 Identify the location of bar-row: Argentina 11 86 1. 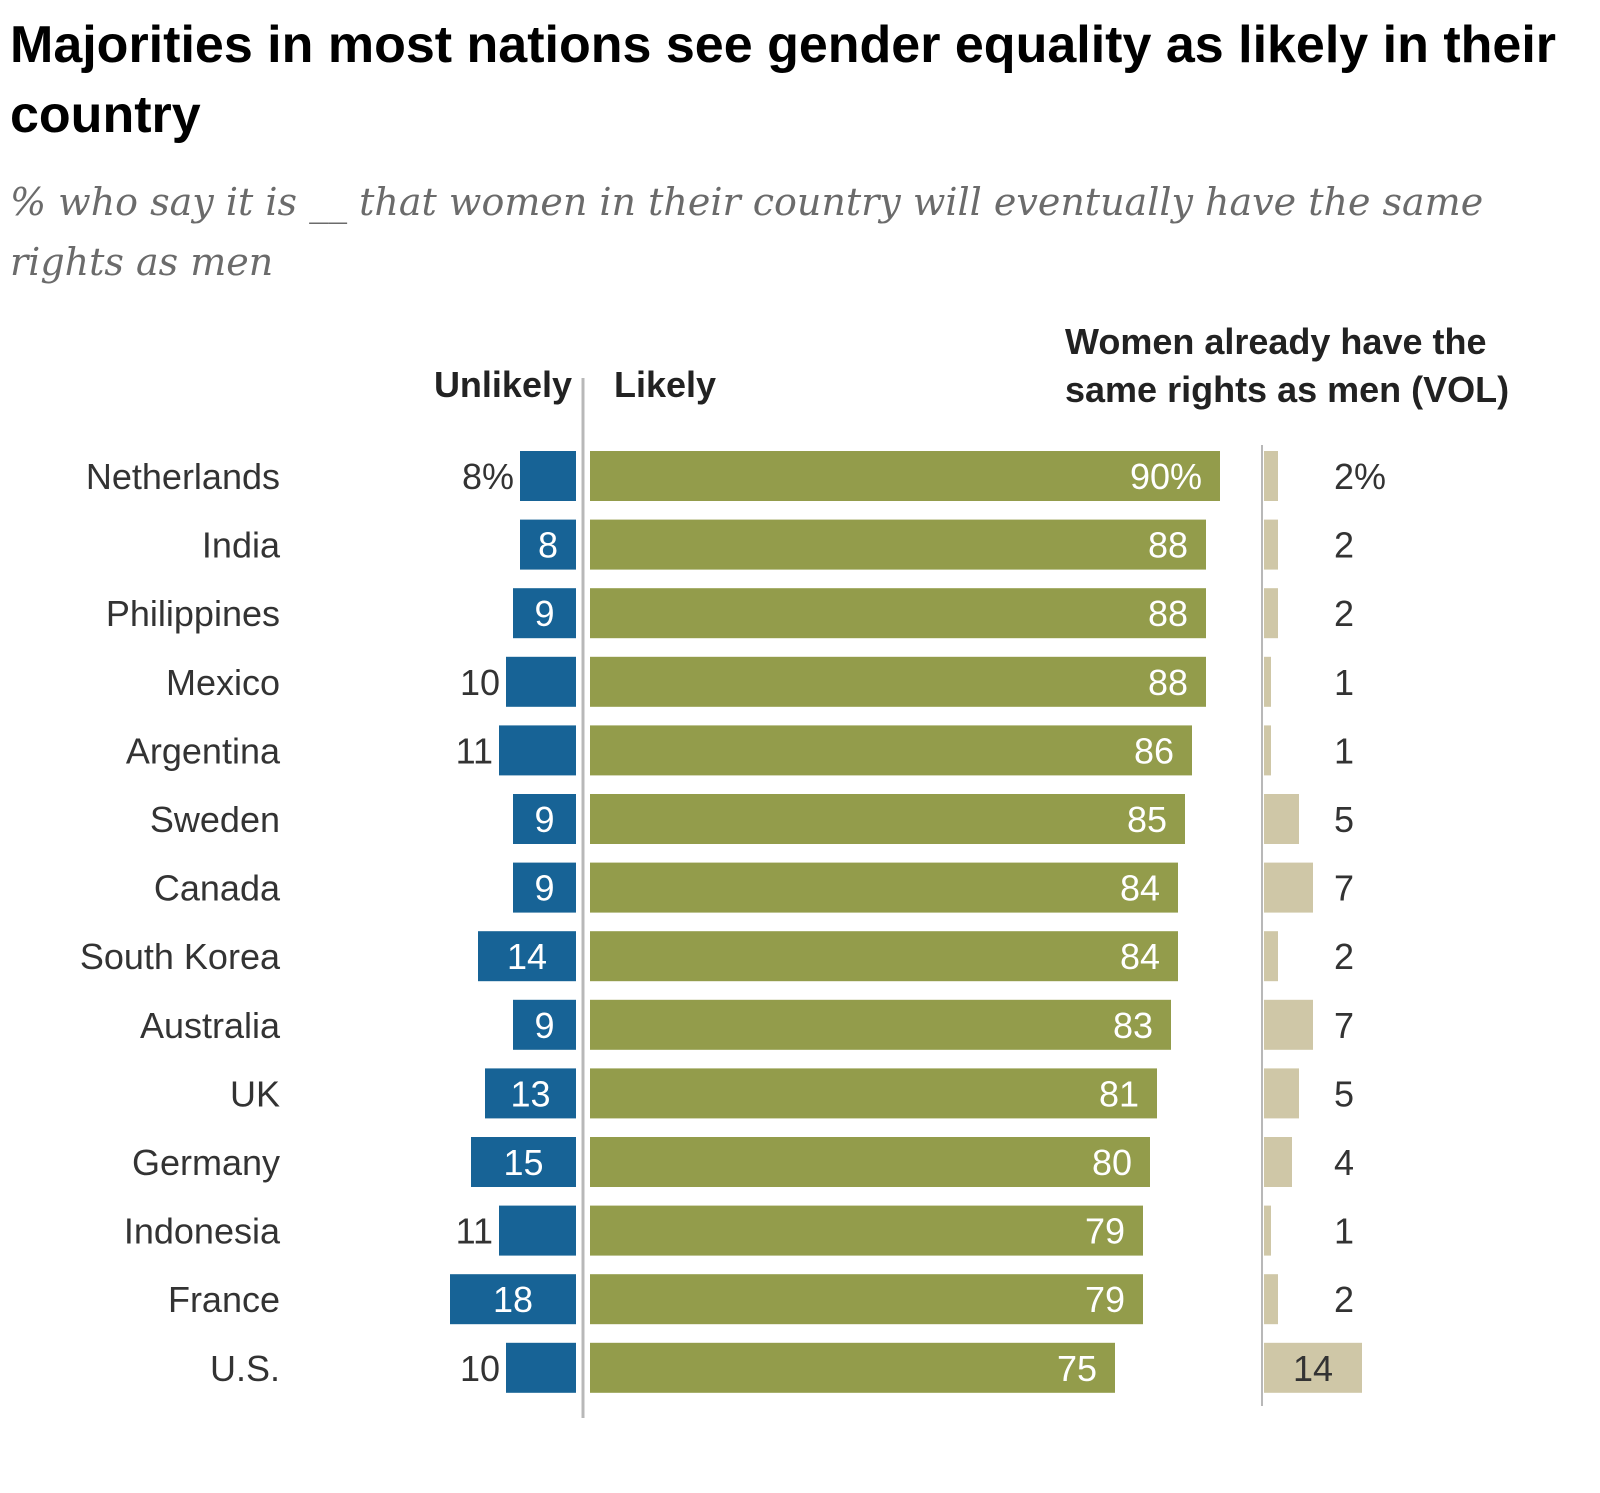
(740, 750).